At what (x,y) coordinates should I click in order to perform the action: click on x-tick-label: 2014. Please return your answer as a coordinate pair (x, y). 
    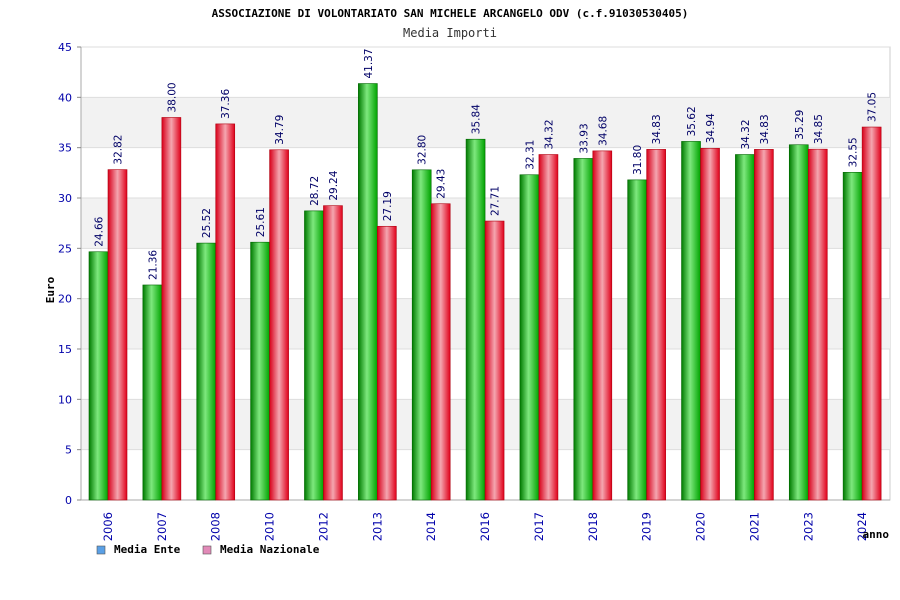
    Looking at the image, I should click on (431, 526).